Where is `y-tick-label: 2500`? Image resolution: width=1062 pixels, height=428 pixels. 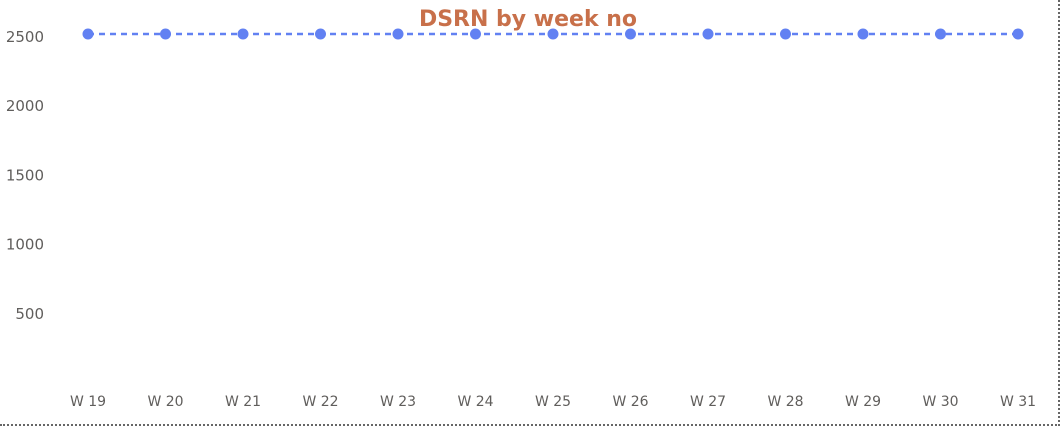 y-tick-label: 2500 is located at coordinates (25, 37).